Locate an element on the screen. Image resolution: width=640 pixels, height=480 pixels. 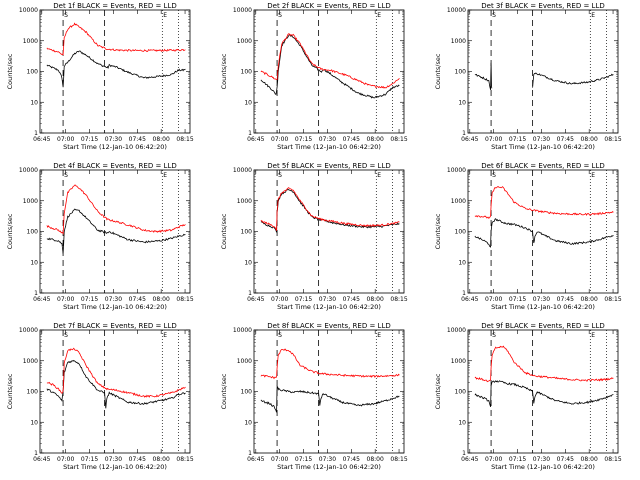
panel-title: Det 7f BLACK = Events, RED = LLD is located at coordinates (114, 326).